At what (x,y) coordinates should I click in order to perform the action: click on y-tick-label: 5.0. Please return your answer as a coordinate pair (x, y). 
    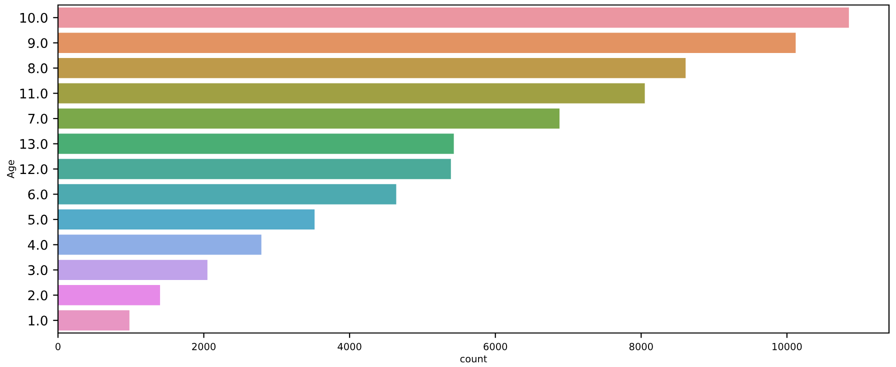
    Looking at the image, I should click on (38, 219).